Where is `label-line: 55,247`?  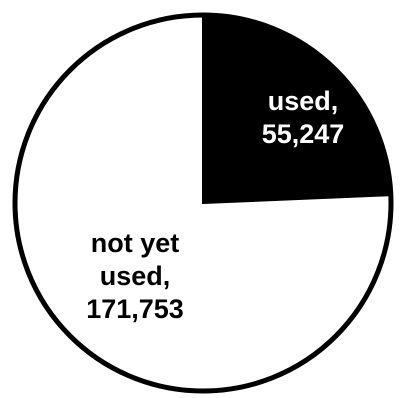 label-line: 55,247 is located at coordinates (303, 134).